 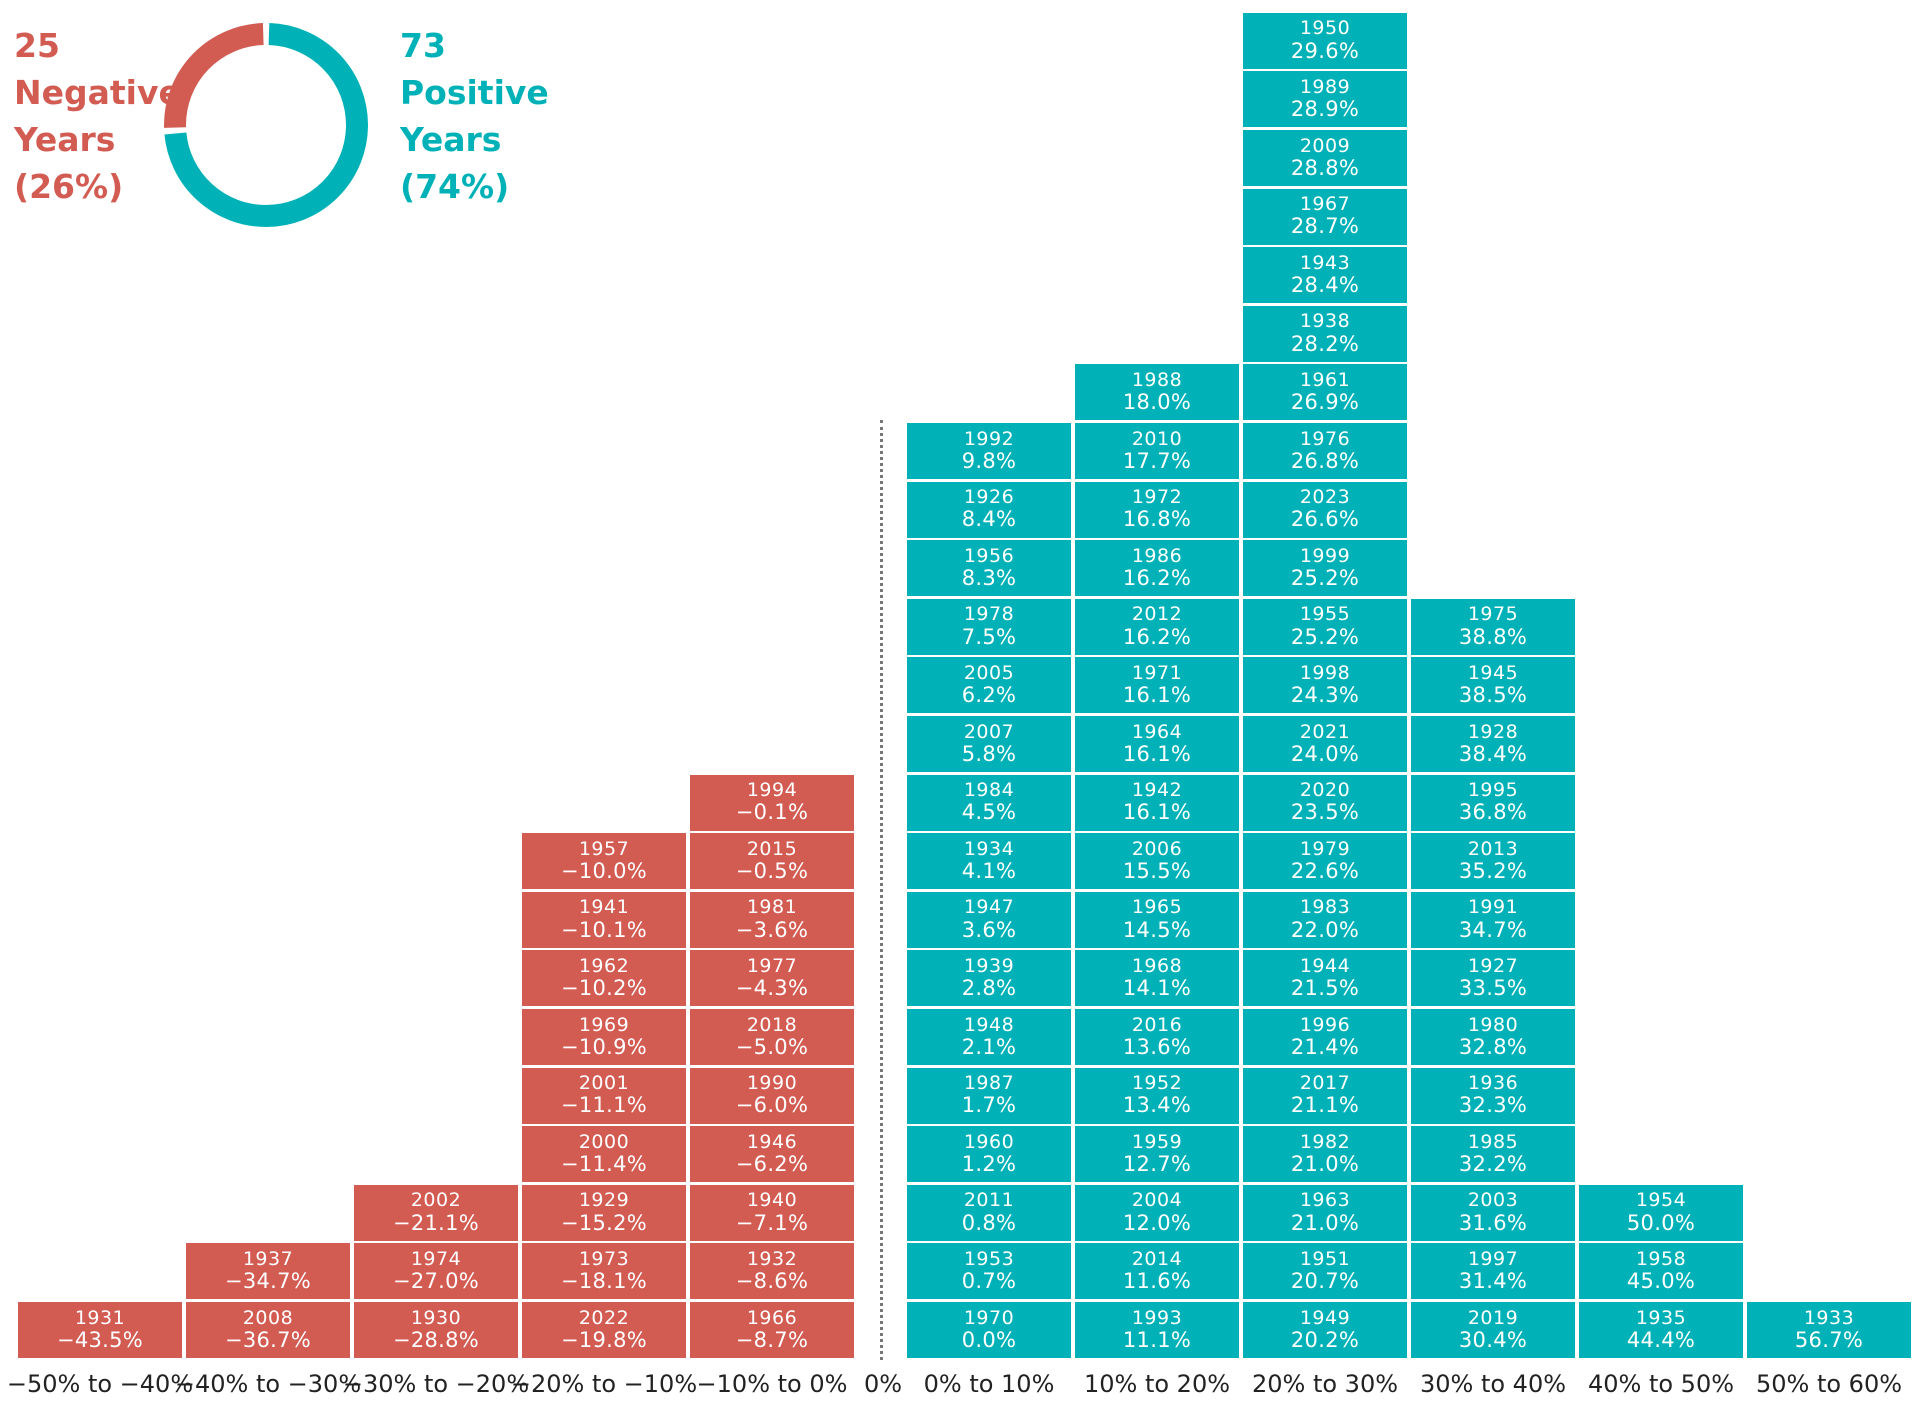 I want to click on cell-return: −27.0%, so click(x=436, y=1281).